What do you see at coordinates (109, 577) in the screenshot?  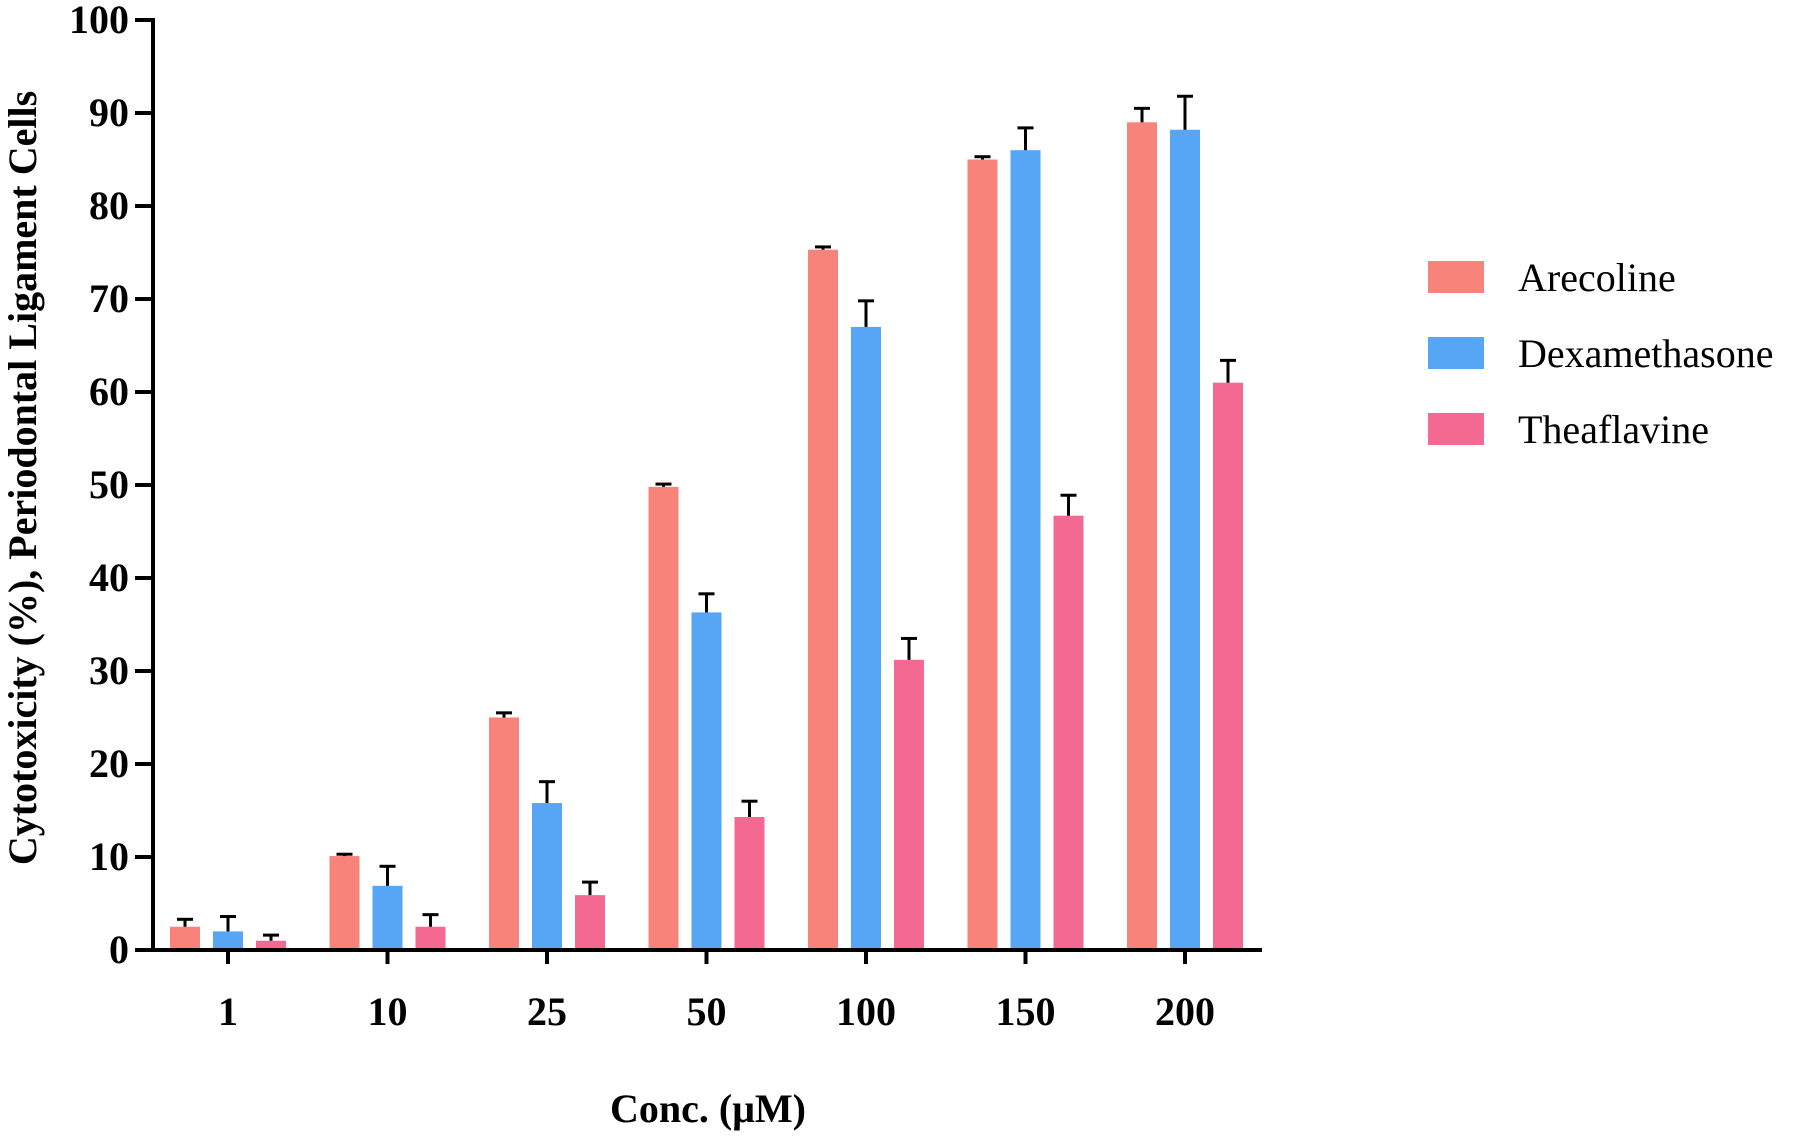 I see `y-tick-label-40: 40` at bounding box center [109, 577].